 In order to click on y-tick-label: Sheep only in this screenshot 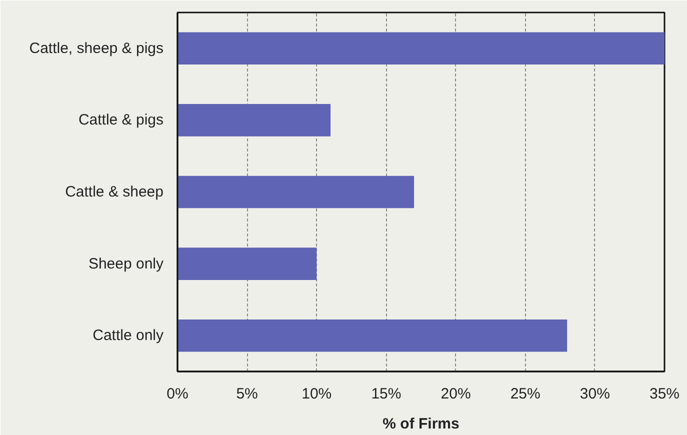, I will do `click(126, 263)`.